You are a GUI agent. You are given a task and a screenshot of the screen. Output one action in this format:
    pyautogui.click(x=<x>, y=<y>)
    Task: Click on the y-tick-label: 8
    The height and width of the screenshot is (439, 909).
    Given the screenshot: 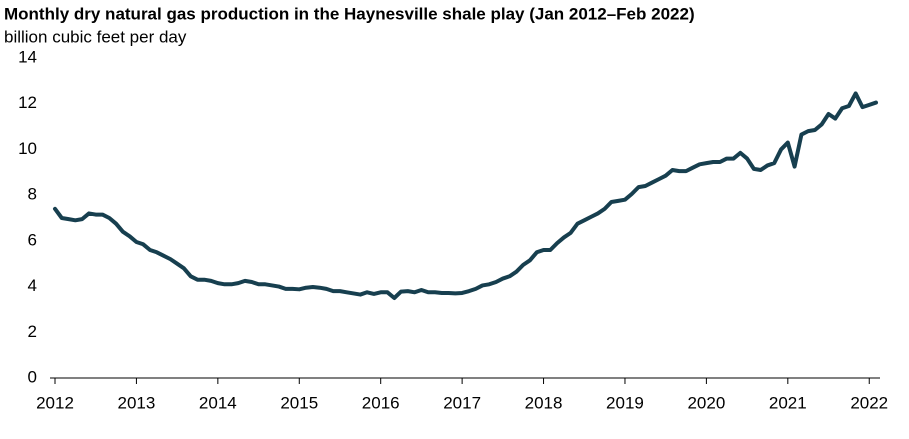 What is the action you would take?
    pyautogui.click(x=32, y=194)
    